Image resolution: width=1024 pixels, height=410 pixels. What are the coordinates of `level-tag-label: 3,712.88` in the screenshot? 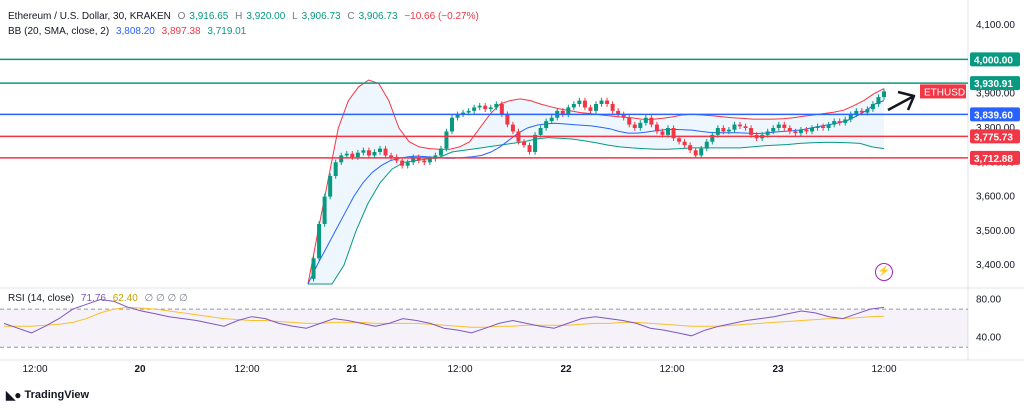 It's located at (993, 159).